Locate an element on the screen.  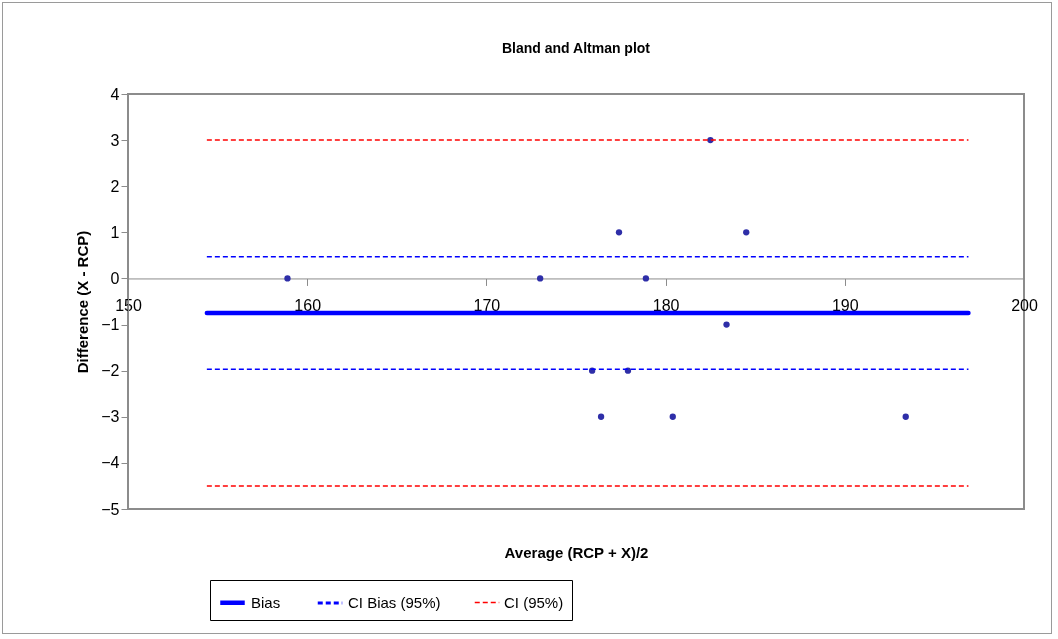
legend-label: CI (95%) is located at coordinates (534, 602).